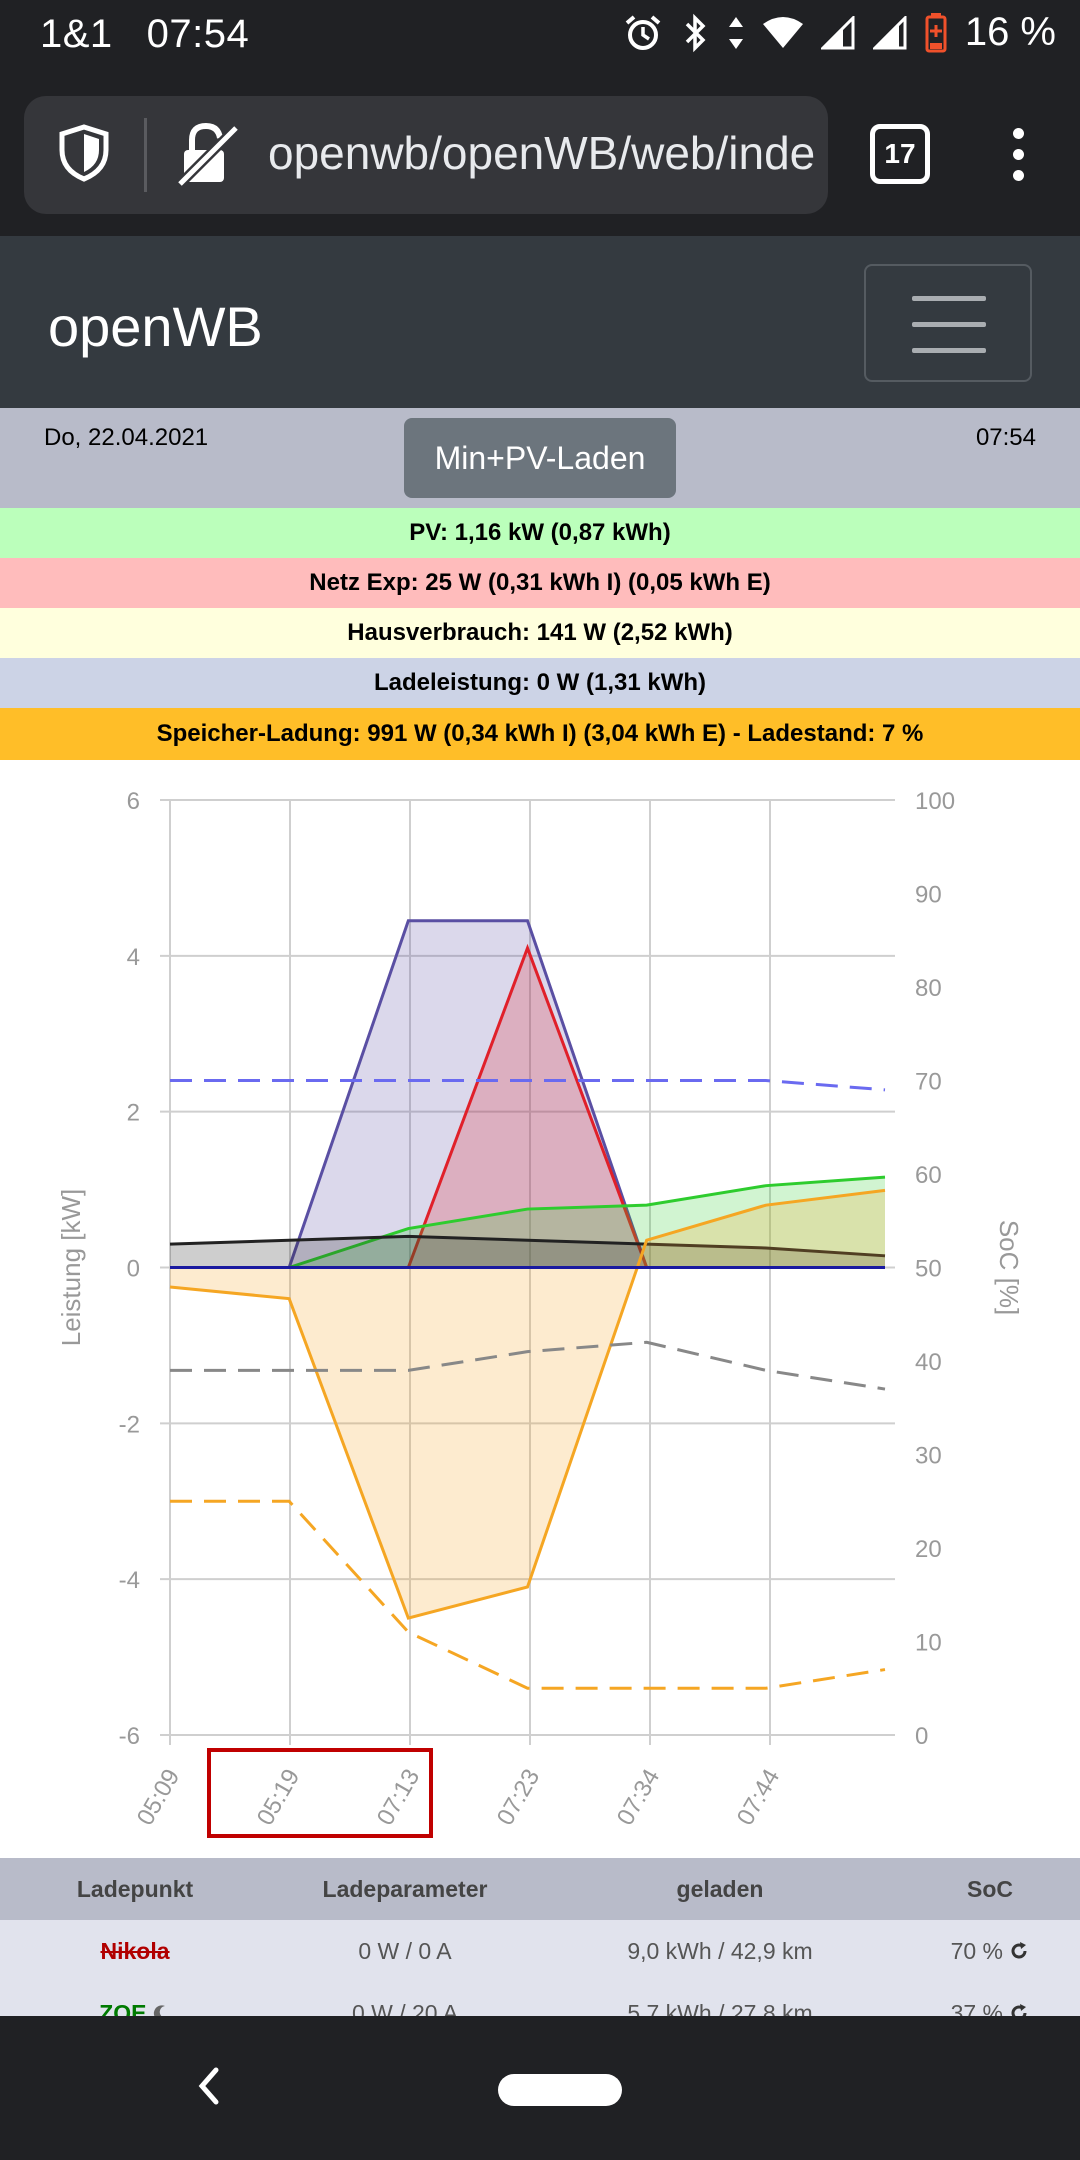  Describe the element at coordinates (638, 1798) in the screenshot. I see `x-tick-label: 07:34` at that location.